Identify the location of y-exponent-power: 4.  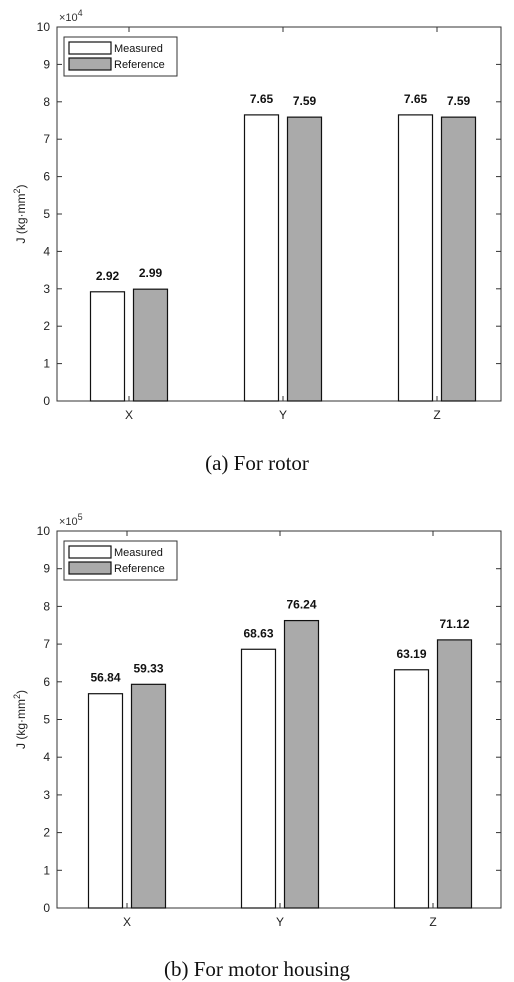
(80, 13).